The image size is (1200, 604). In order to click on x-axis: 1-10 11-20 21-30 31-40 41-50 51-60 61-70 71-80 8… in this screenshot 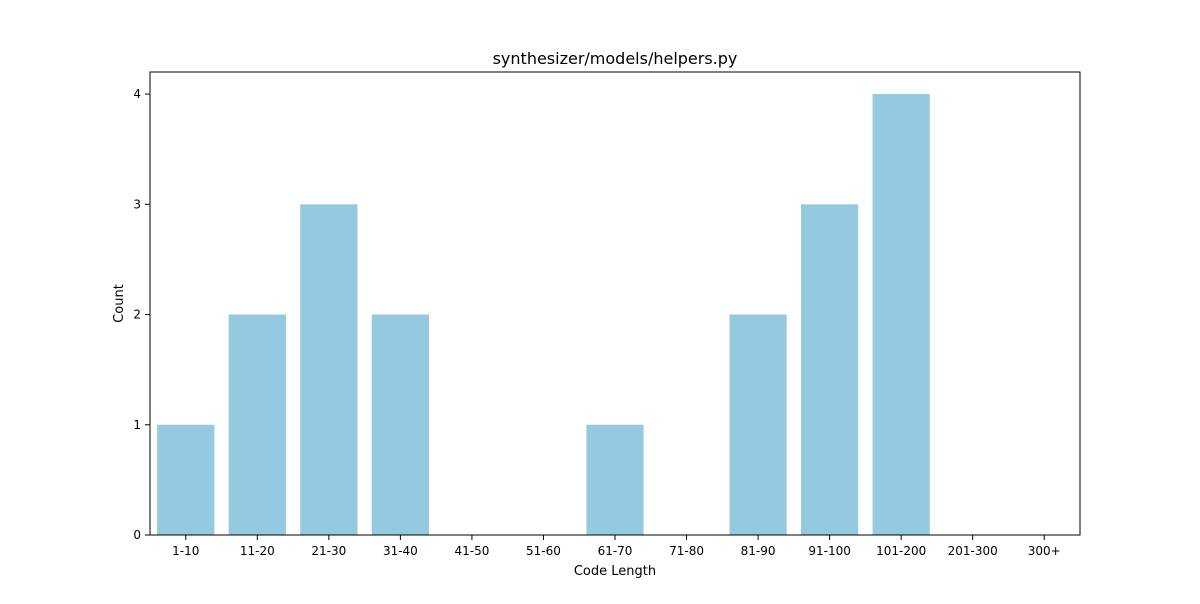, I will do `click(616, 546)`.